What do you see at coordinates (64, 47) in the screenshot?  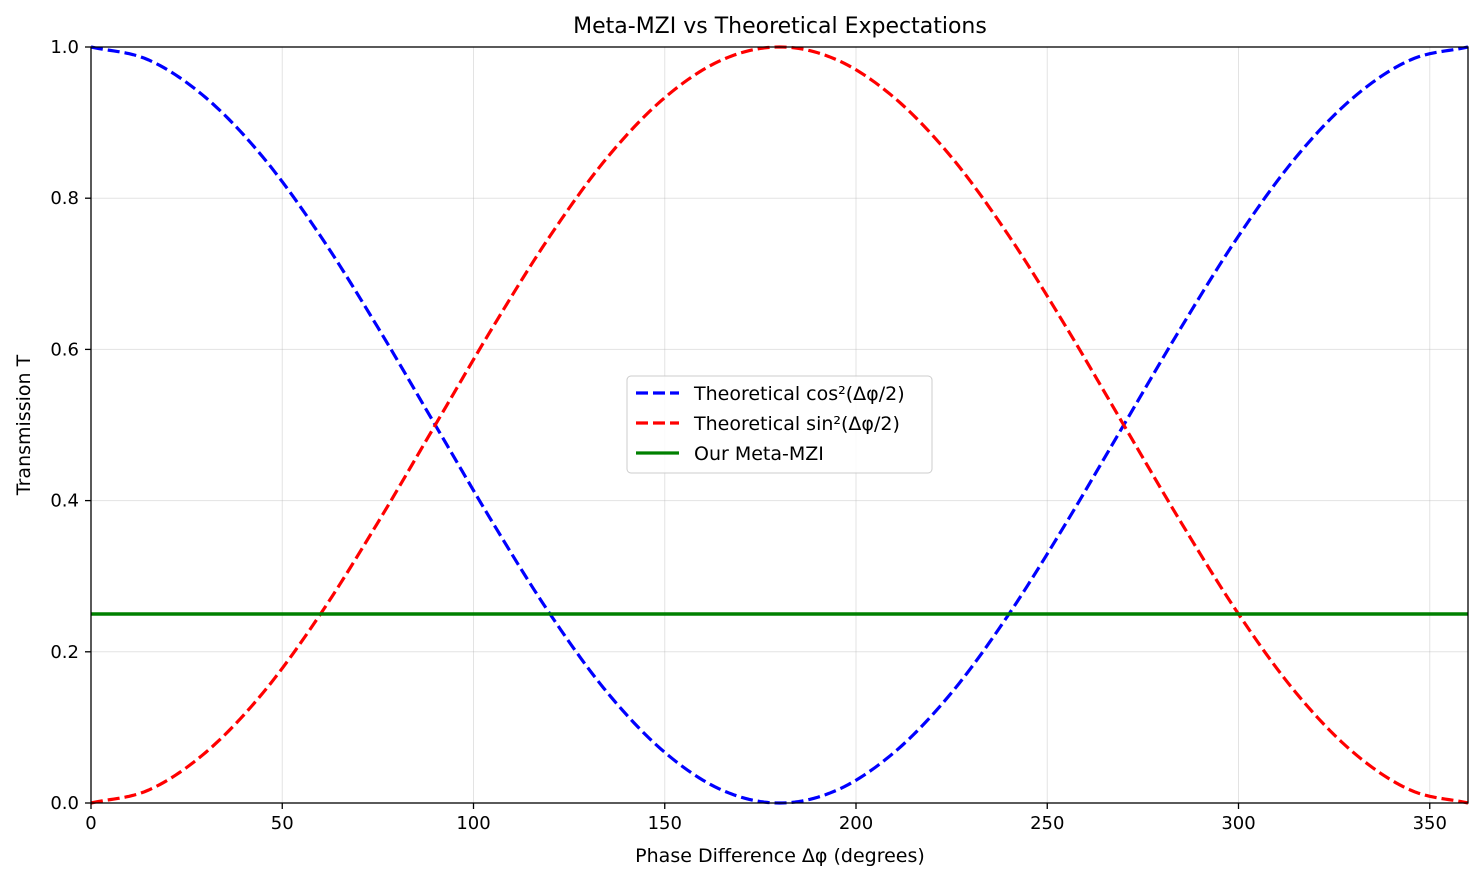 I see `y-tick-label: 1.0` at bounding box center [64, 47].